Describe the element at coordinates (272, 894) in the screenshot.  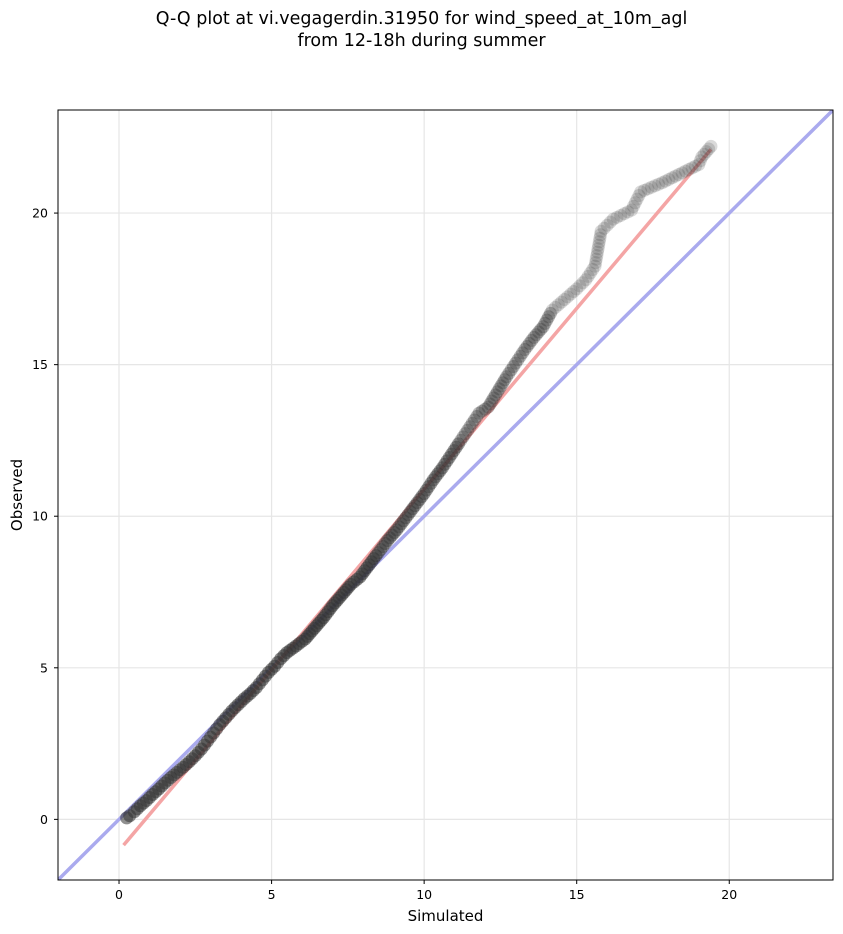
I see `x-tick-label: 5` at that location.